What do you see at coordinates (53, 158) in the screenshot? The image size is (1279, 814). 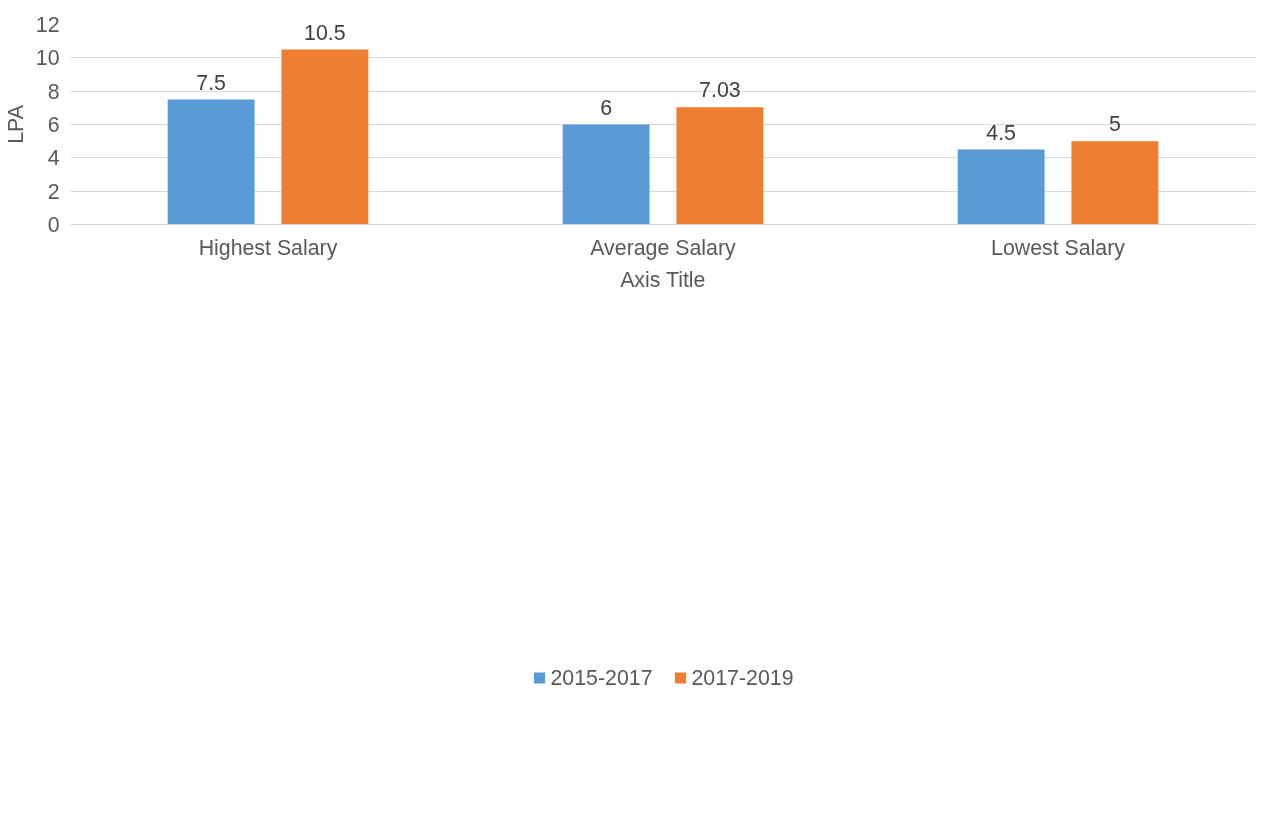 I see `y-tick-label: 4` at bounding box center [53, 158].